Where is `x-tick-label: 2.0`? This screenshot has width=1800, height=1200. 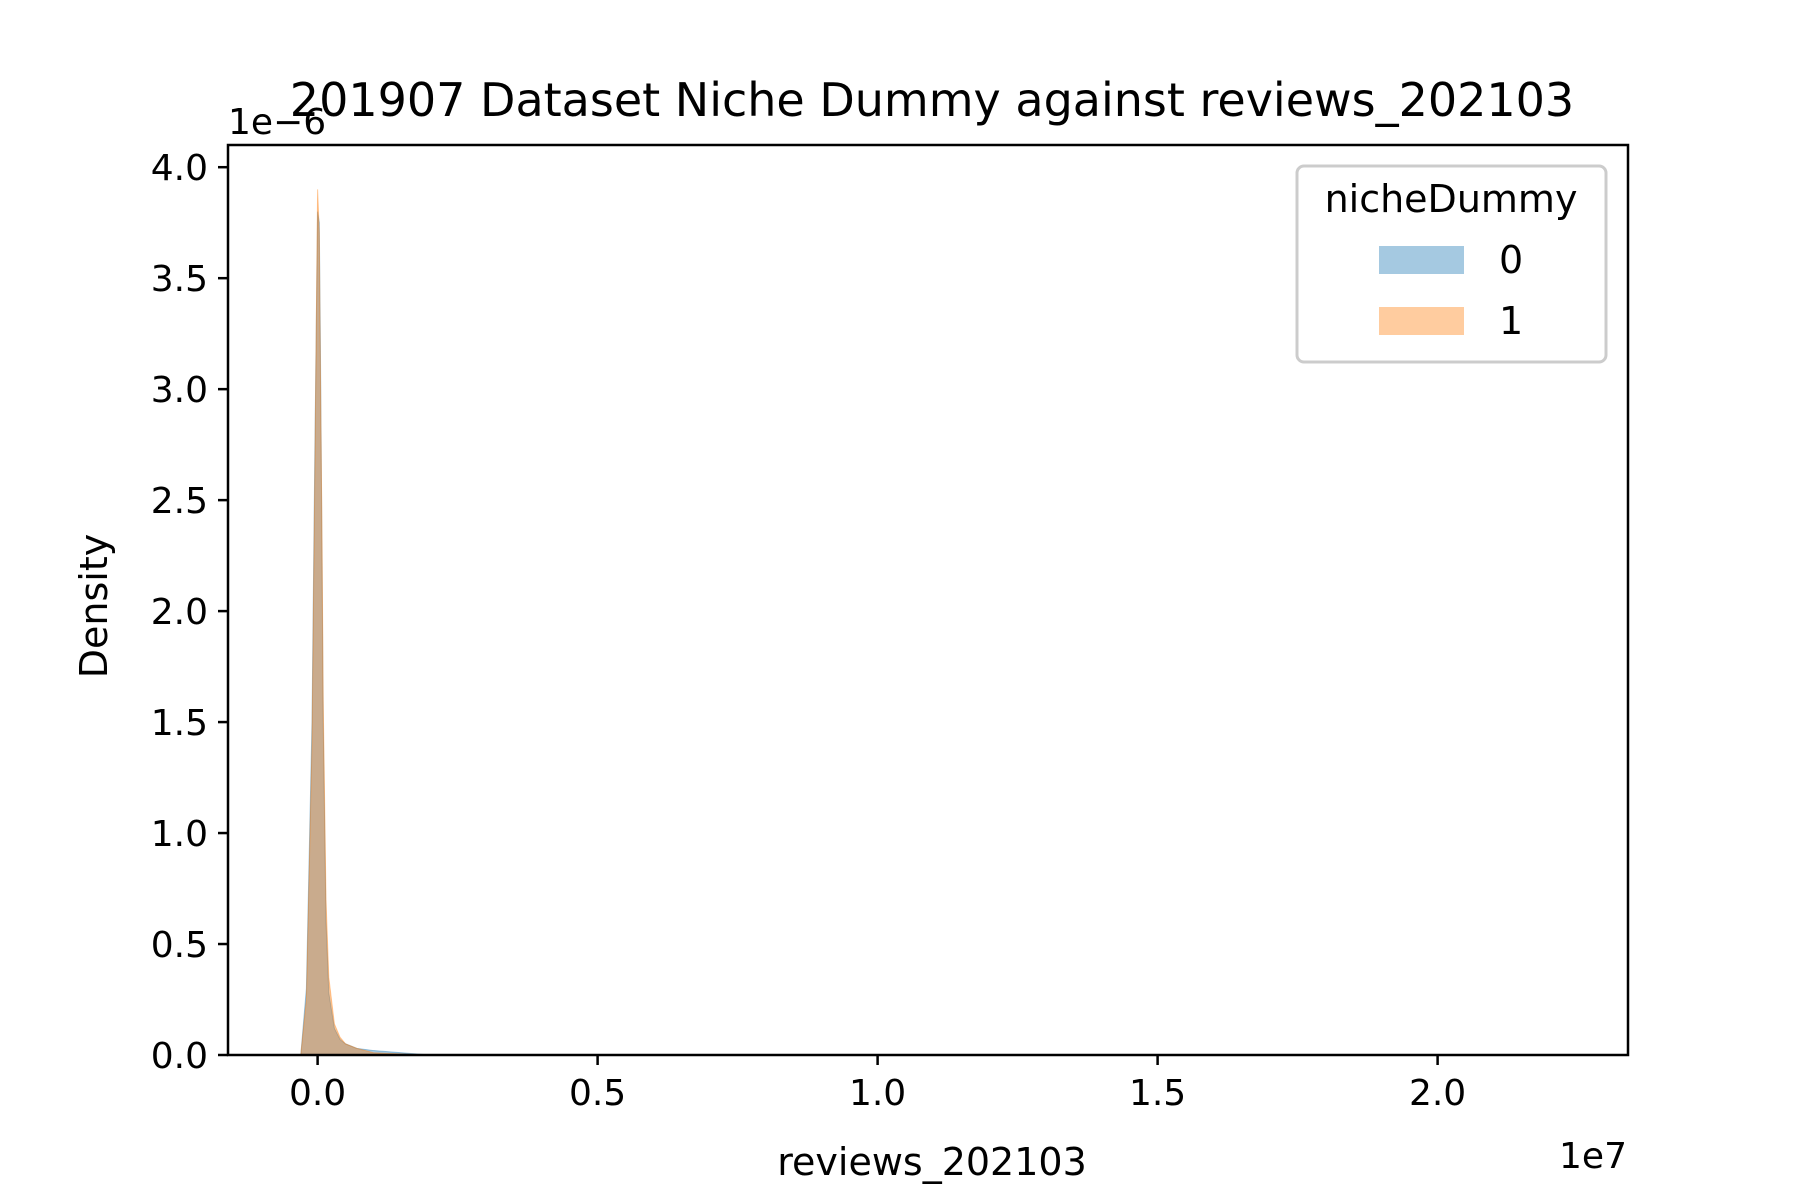 x-tick-label: 2.0 is located at coordinates (1437, 1093).